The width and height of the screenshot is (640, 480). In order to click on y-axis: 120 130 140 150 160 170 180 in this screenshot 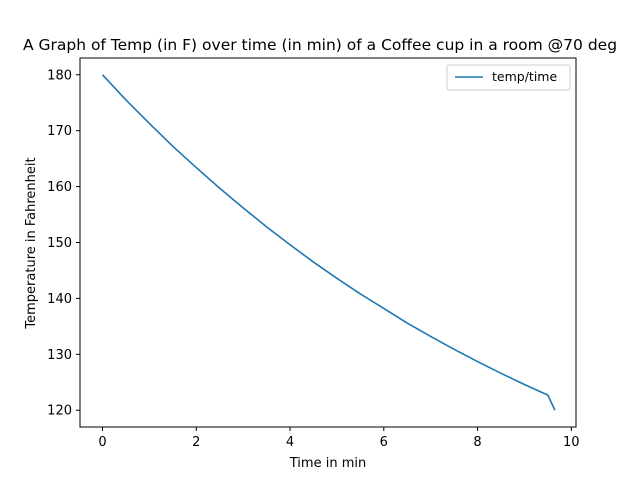, I will do `click(63, 243)`.